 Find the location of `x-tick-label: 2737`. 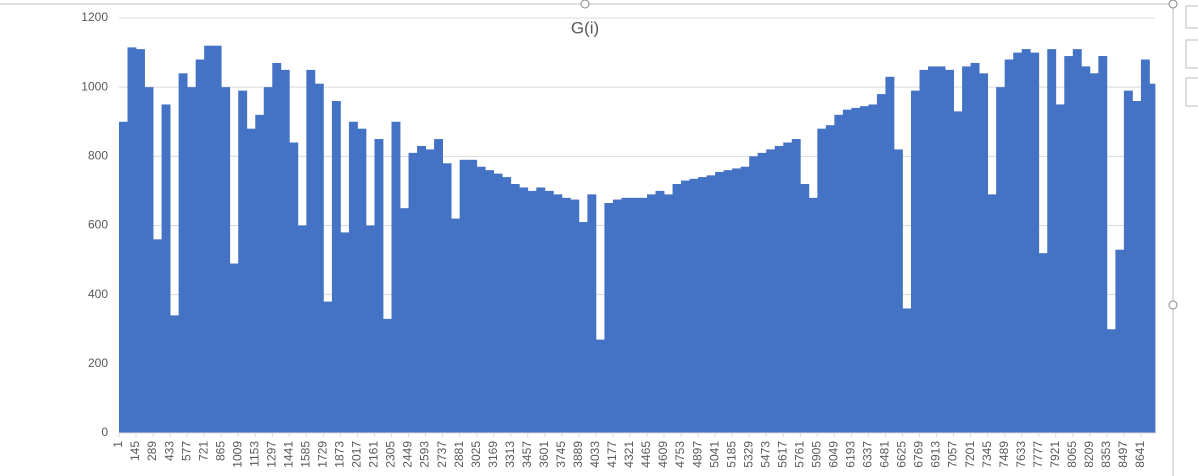

x-tick-label: 2737 is located at coordinates (442, 454).